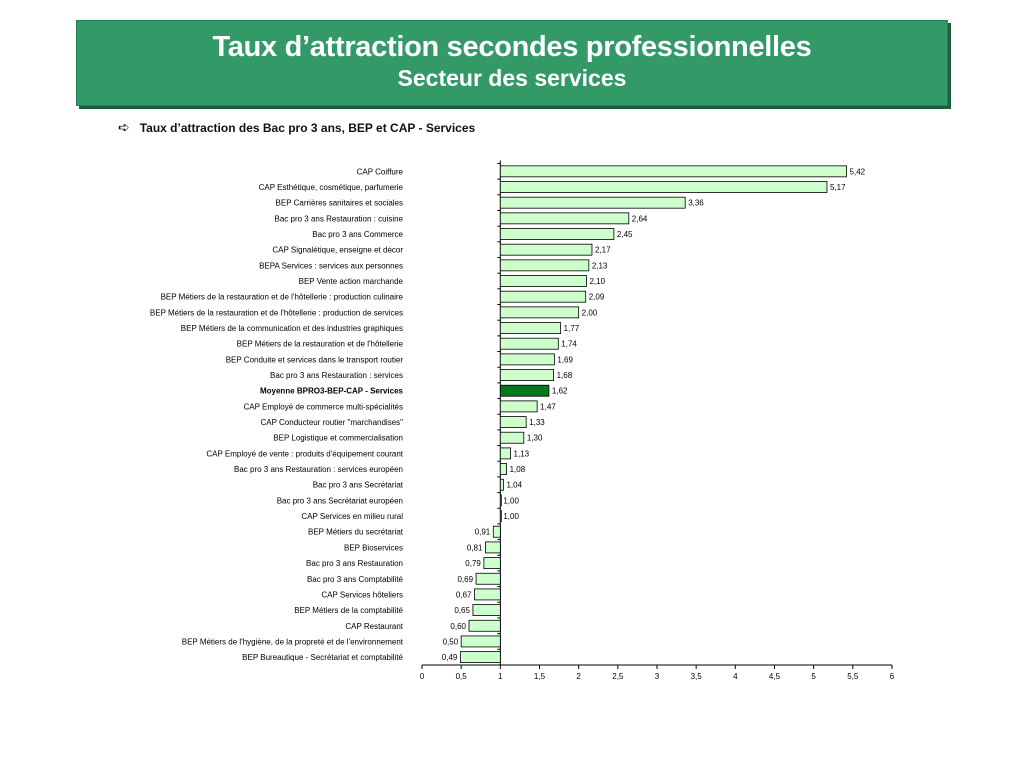 The width and height of the screenshot is (1024, 768). What do you see at coordinates (355, 579) in the screenshot?
I see `category-label: Bac pro 3 ans Comptabilité` at bounding box center [355, 579].